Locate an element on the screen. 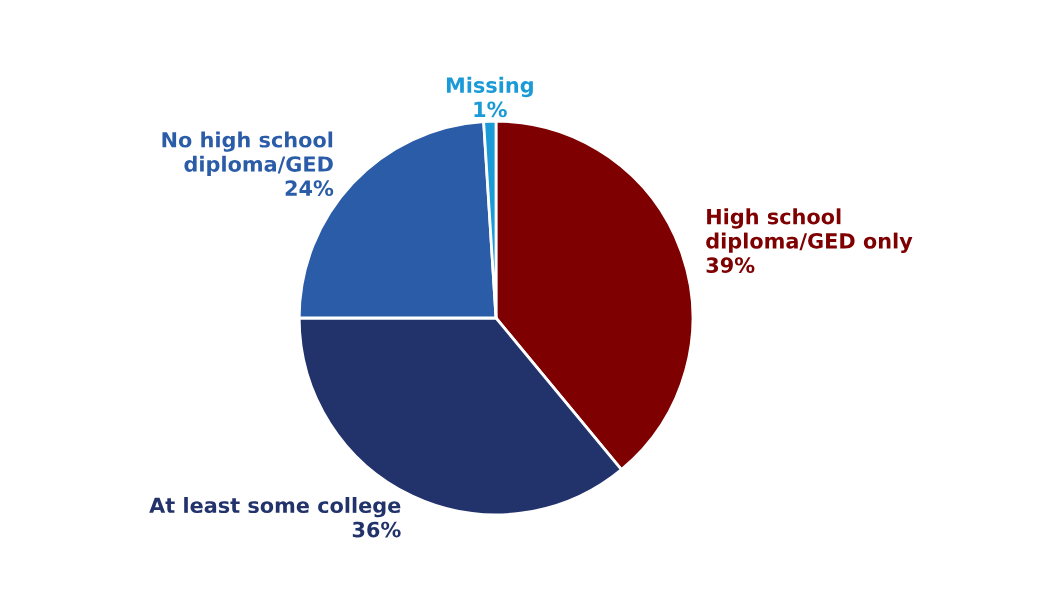  data-label: 1% is located at coordinates (490, 109).